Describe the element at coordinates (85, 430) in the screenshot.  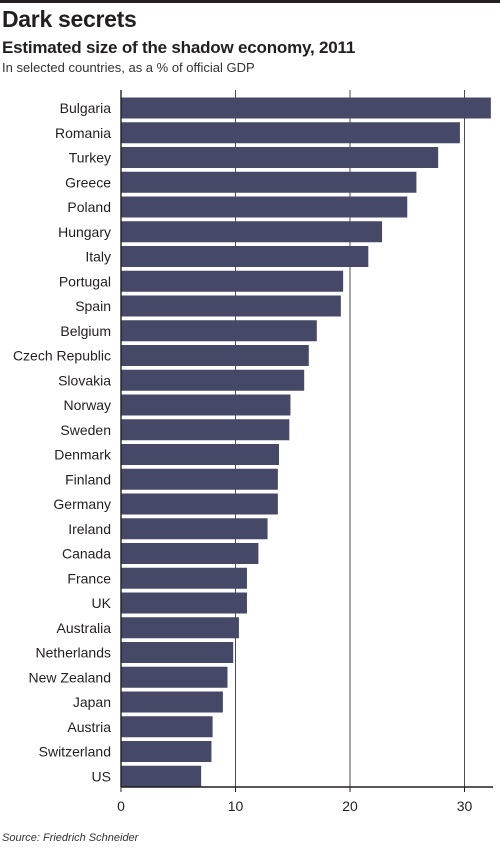
I see `category-label: Sweden` at that location.